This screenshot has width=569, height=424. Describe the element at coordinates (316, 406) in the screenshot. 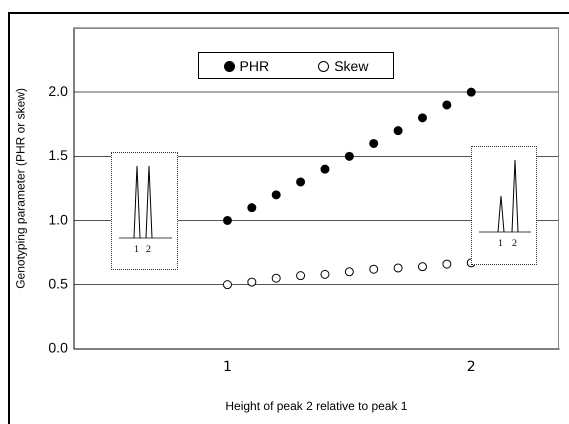

I see `x-axis-title: Height of peak 2 relative to peak 1` at that location.